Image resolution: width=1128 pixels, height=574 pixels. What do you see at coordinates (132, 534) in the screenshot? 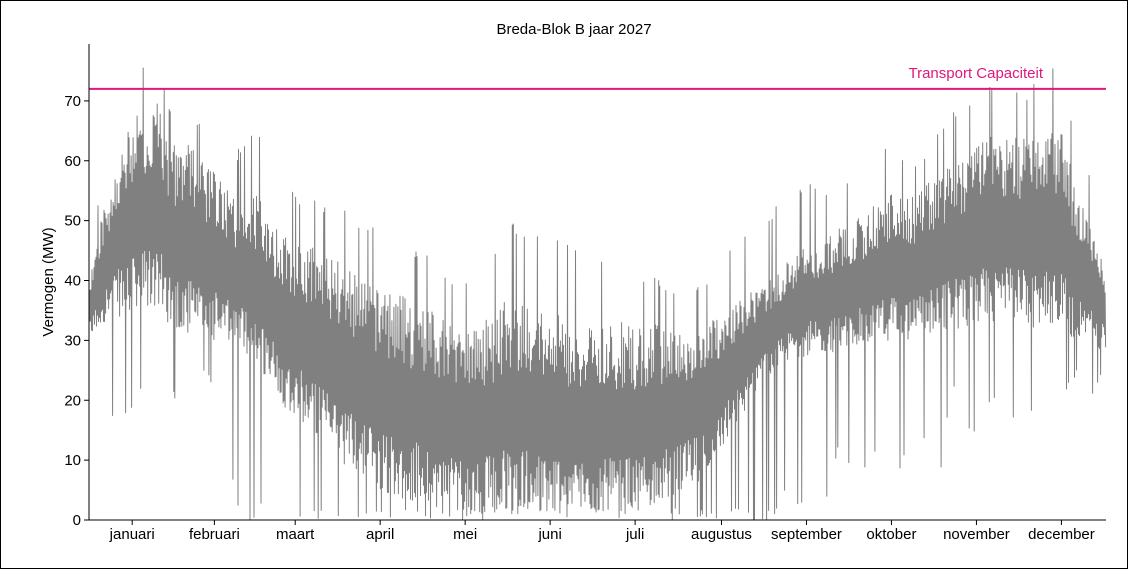
I see `x-tick-label: januari` at bounding box center [132, 534].